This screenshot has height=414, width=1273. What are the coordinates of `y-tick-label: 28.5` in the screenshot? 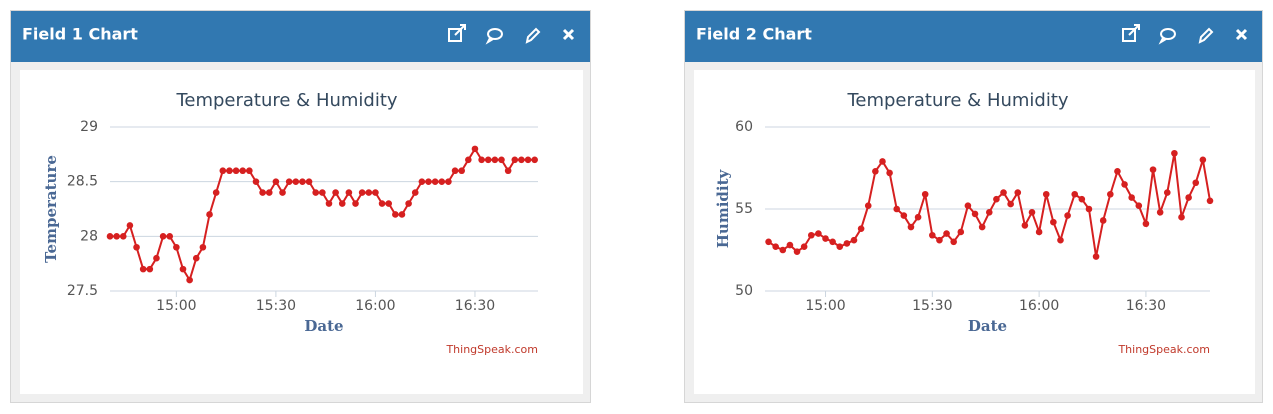 It's located at (82, 182).